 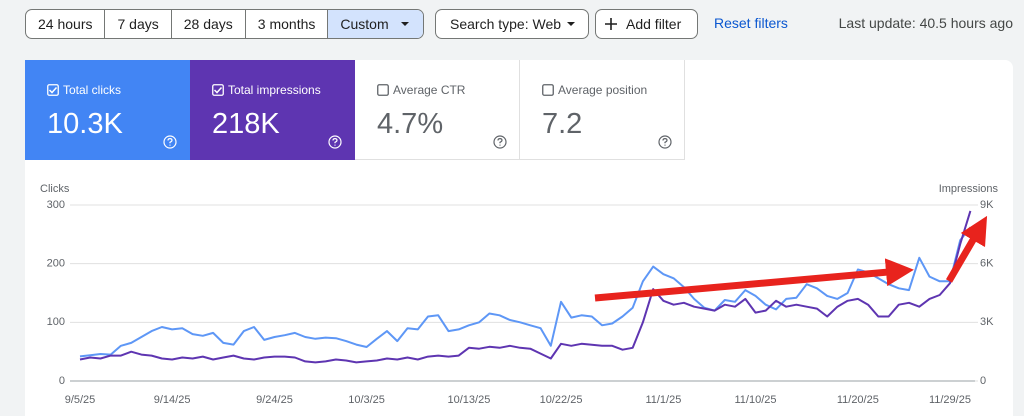 What do you see at coordinates (987, 264) in the screenshot?
I see `y2-tick-label: 6K` at bounding box center [987, 264].